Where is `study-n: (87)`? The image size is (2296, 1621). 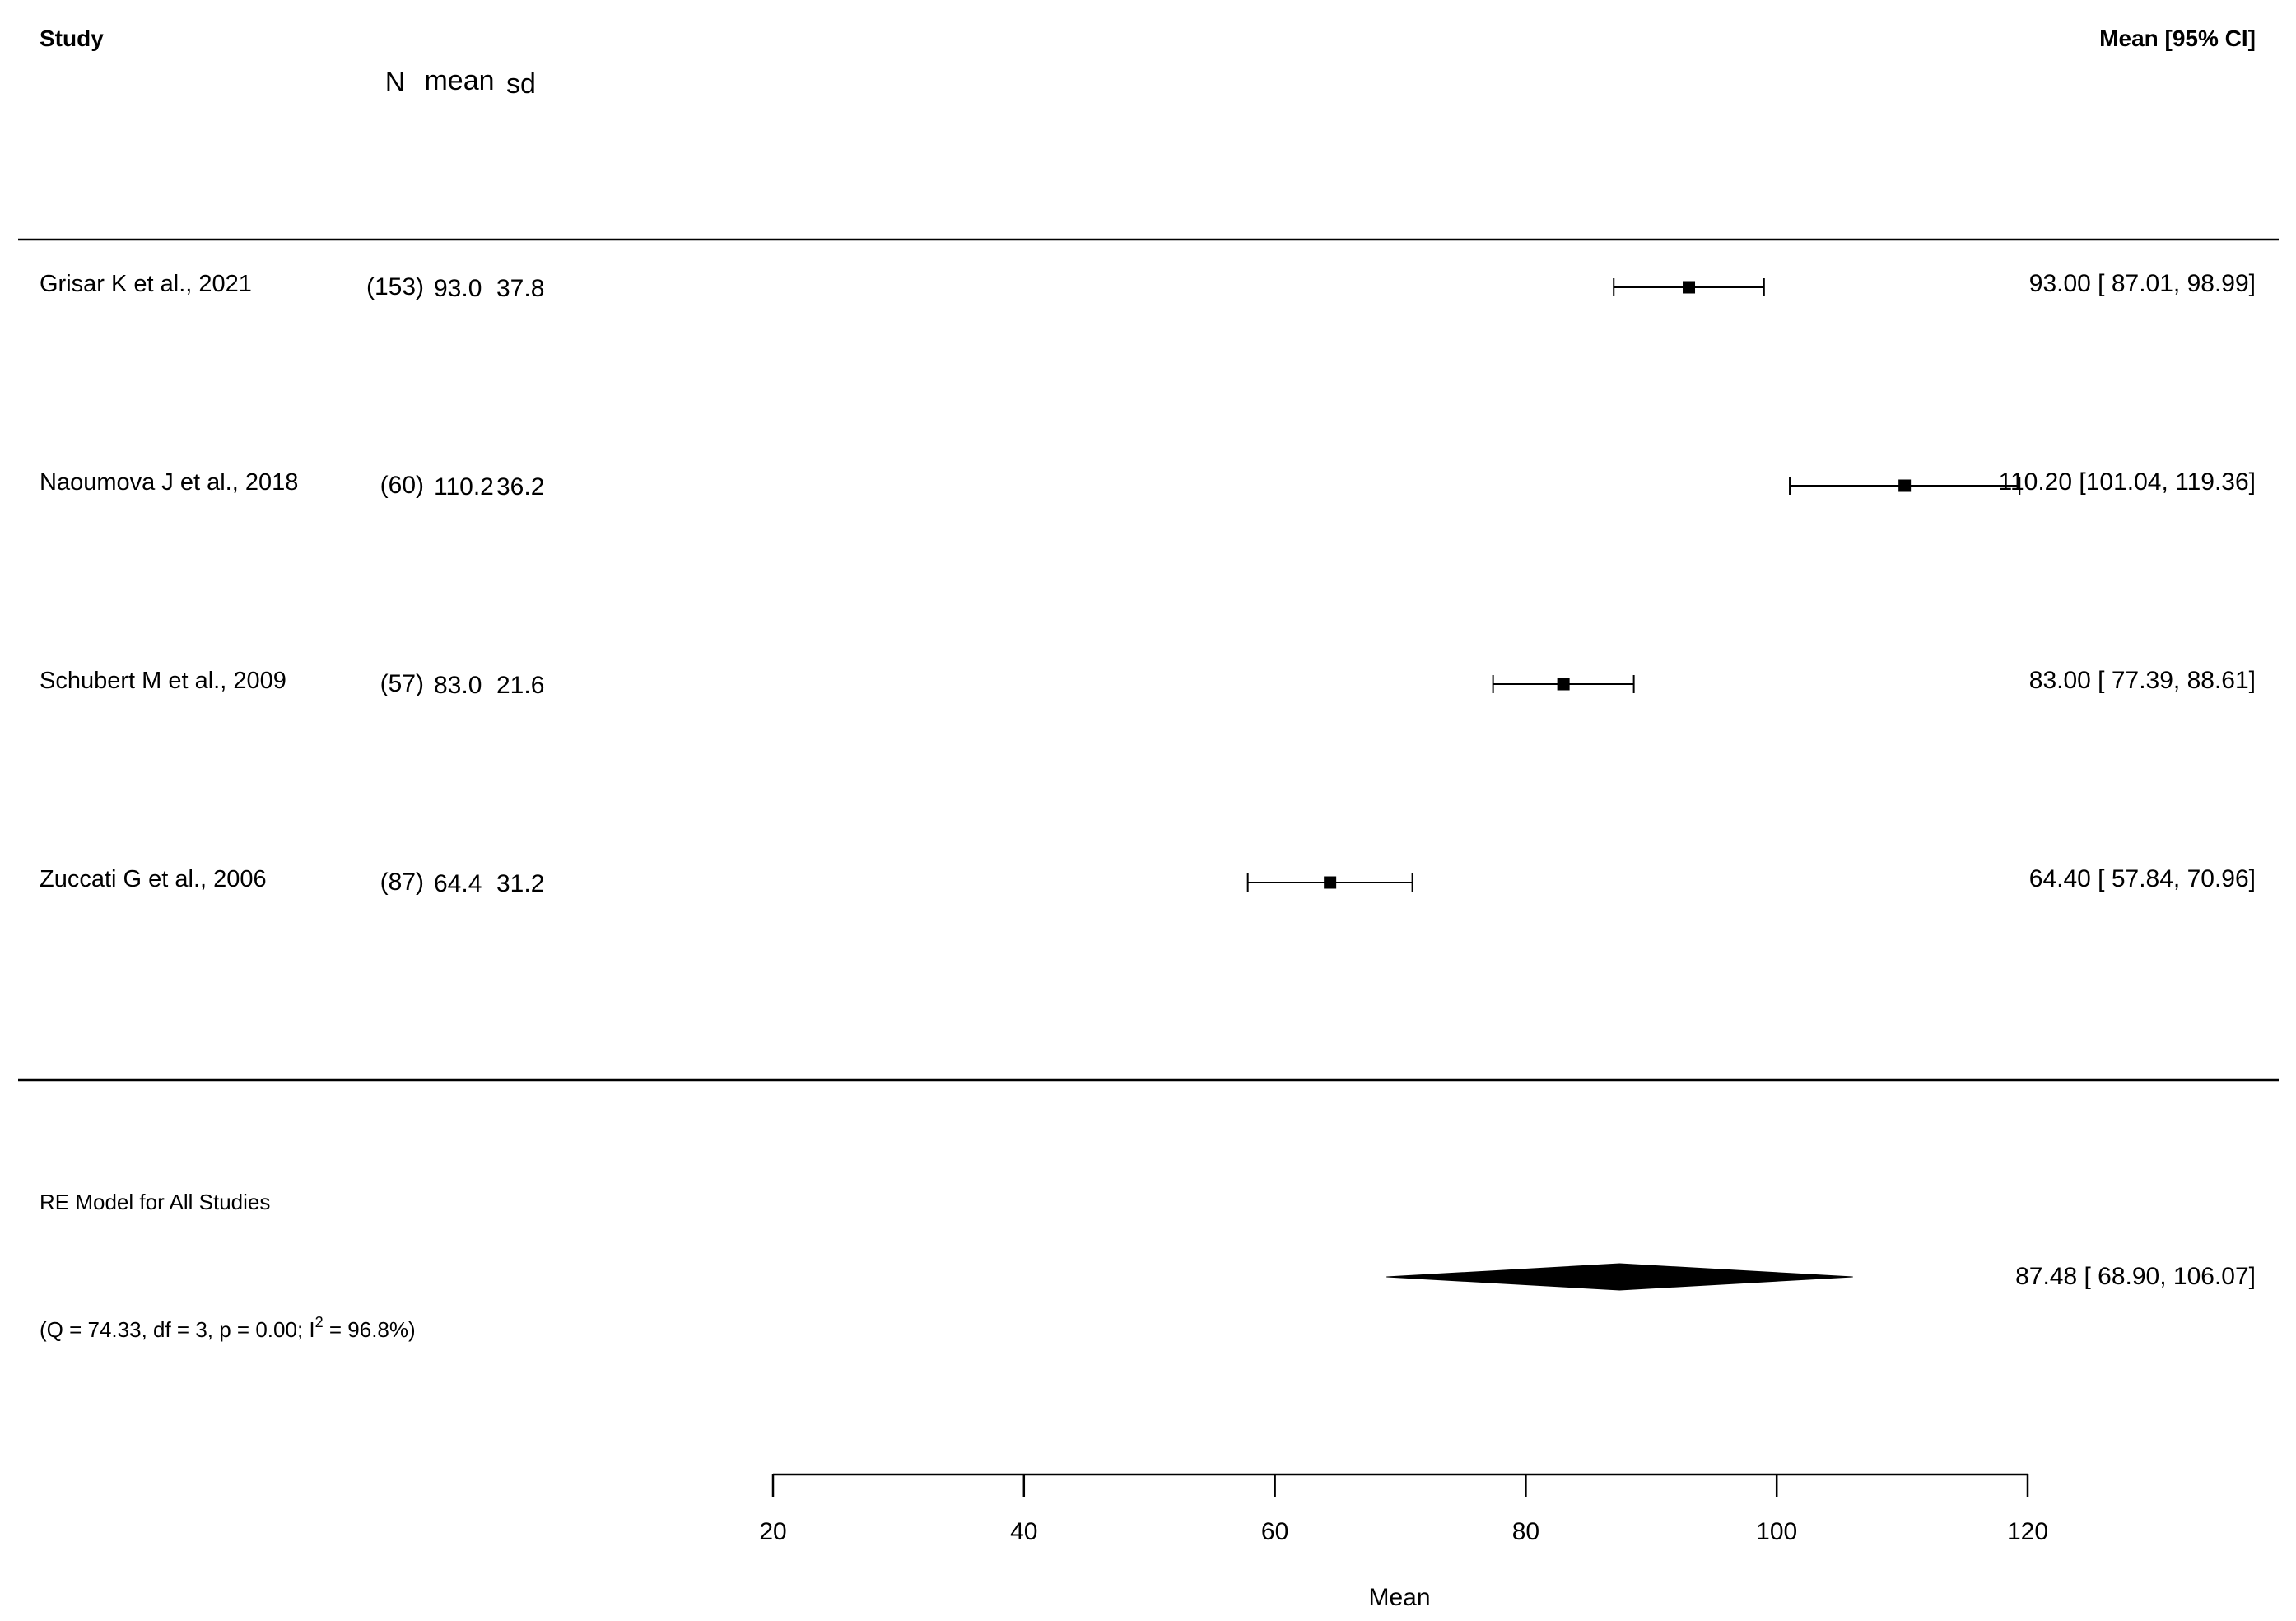 study-n: (87) is located at coordinates (402, 882).